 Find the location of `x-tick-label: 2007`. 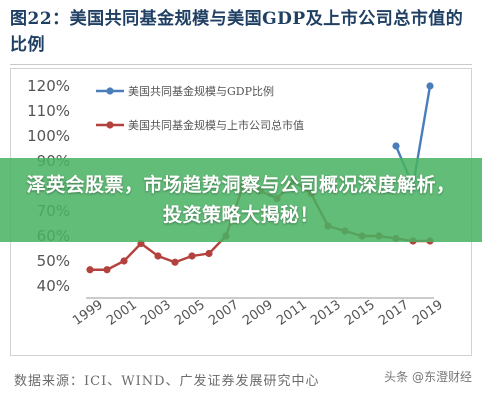

x-tick-label: 2007 is located at coordinates (224, 312).